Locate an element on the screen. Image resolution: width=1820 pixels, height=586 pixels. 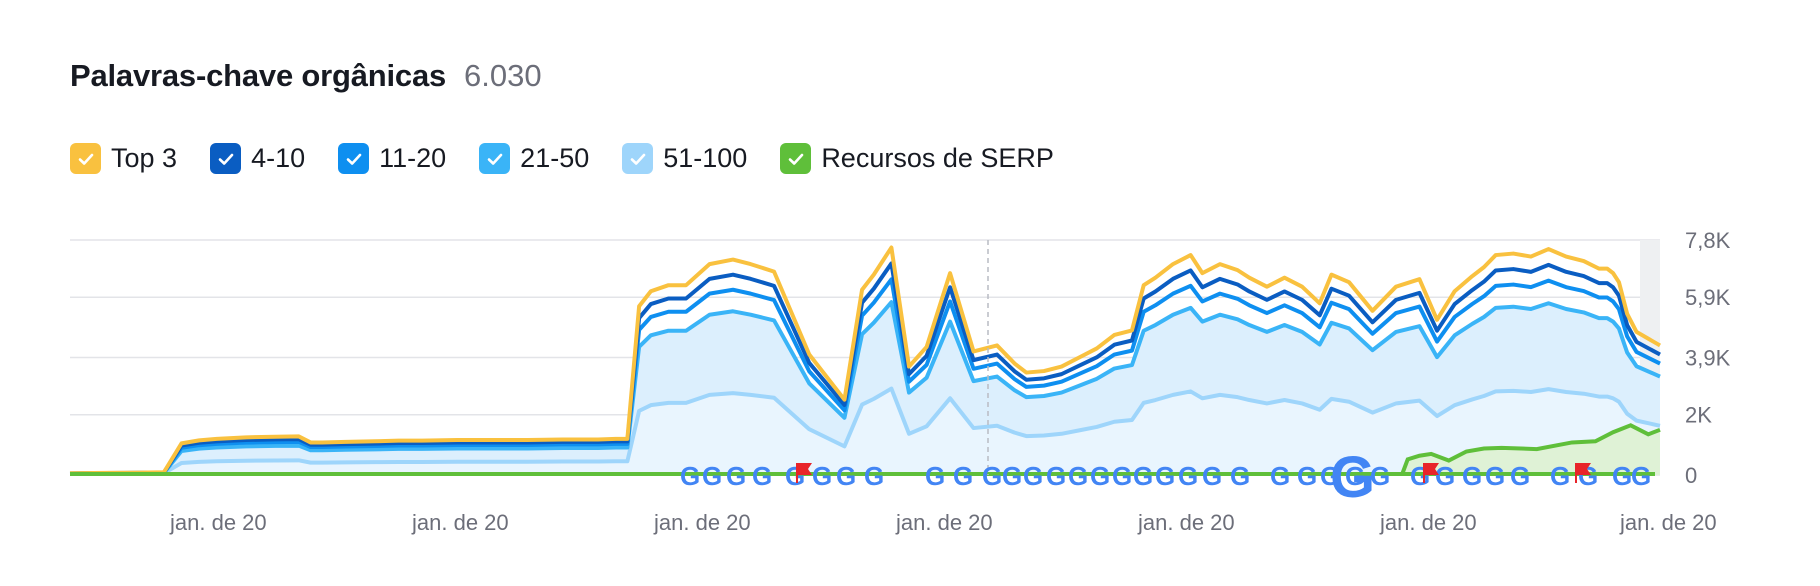
line-serp-features is located at coordinates (1530, 449).